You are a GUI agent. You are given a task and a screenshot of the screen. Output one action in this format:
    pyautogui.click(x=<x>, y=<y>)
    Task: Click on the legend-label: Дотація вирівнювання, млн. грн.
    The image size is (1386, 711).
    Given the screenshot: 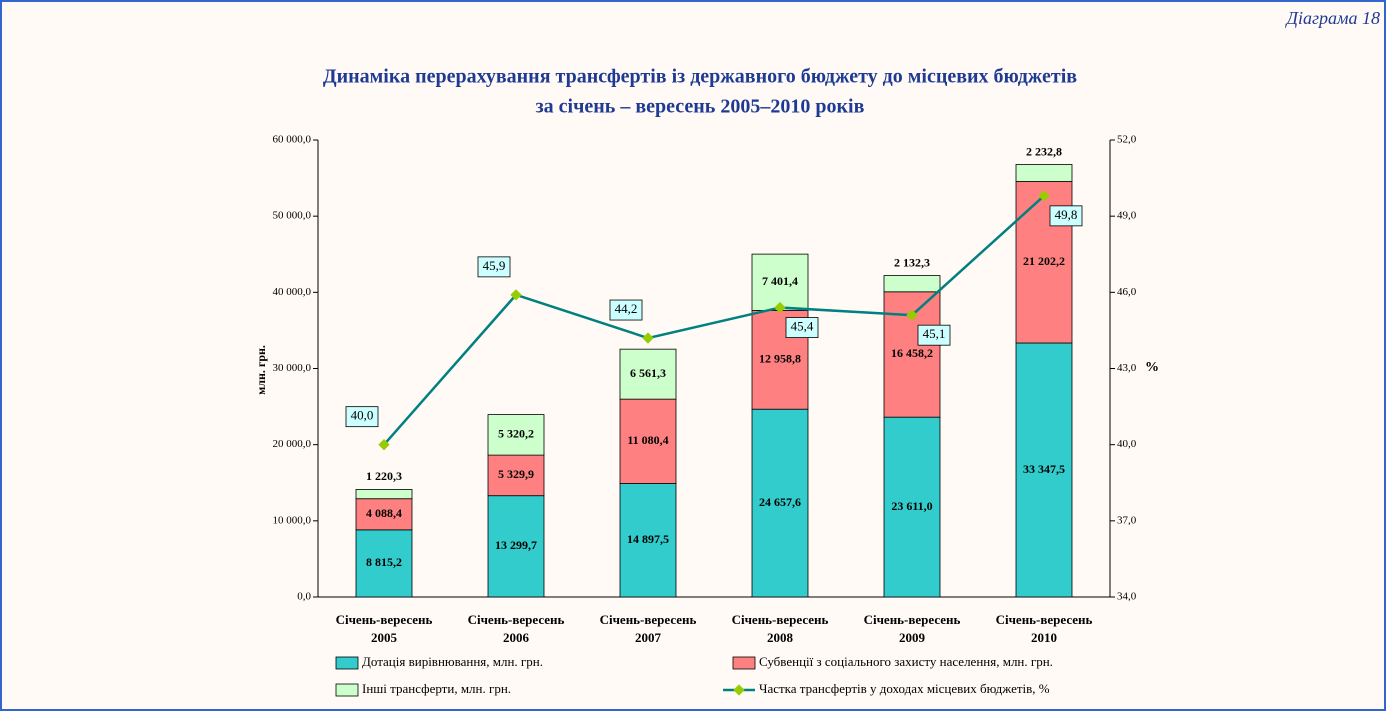 What is the action you would take?
    pyautogui.click(x=452, y=661)
    